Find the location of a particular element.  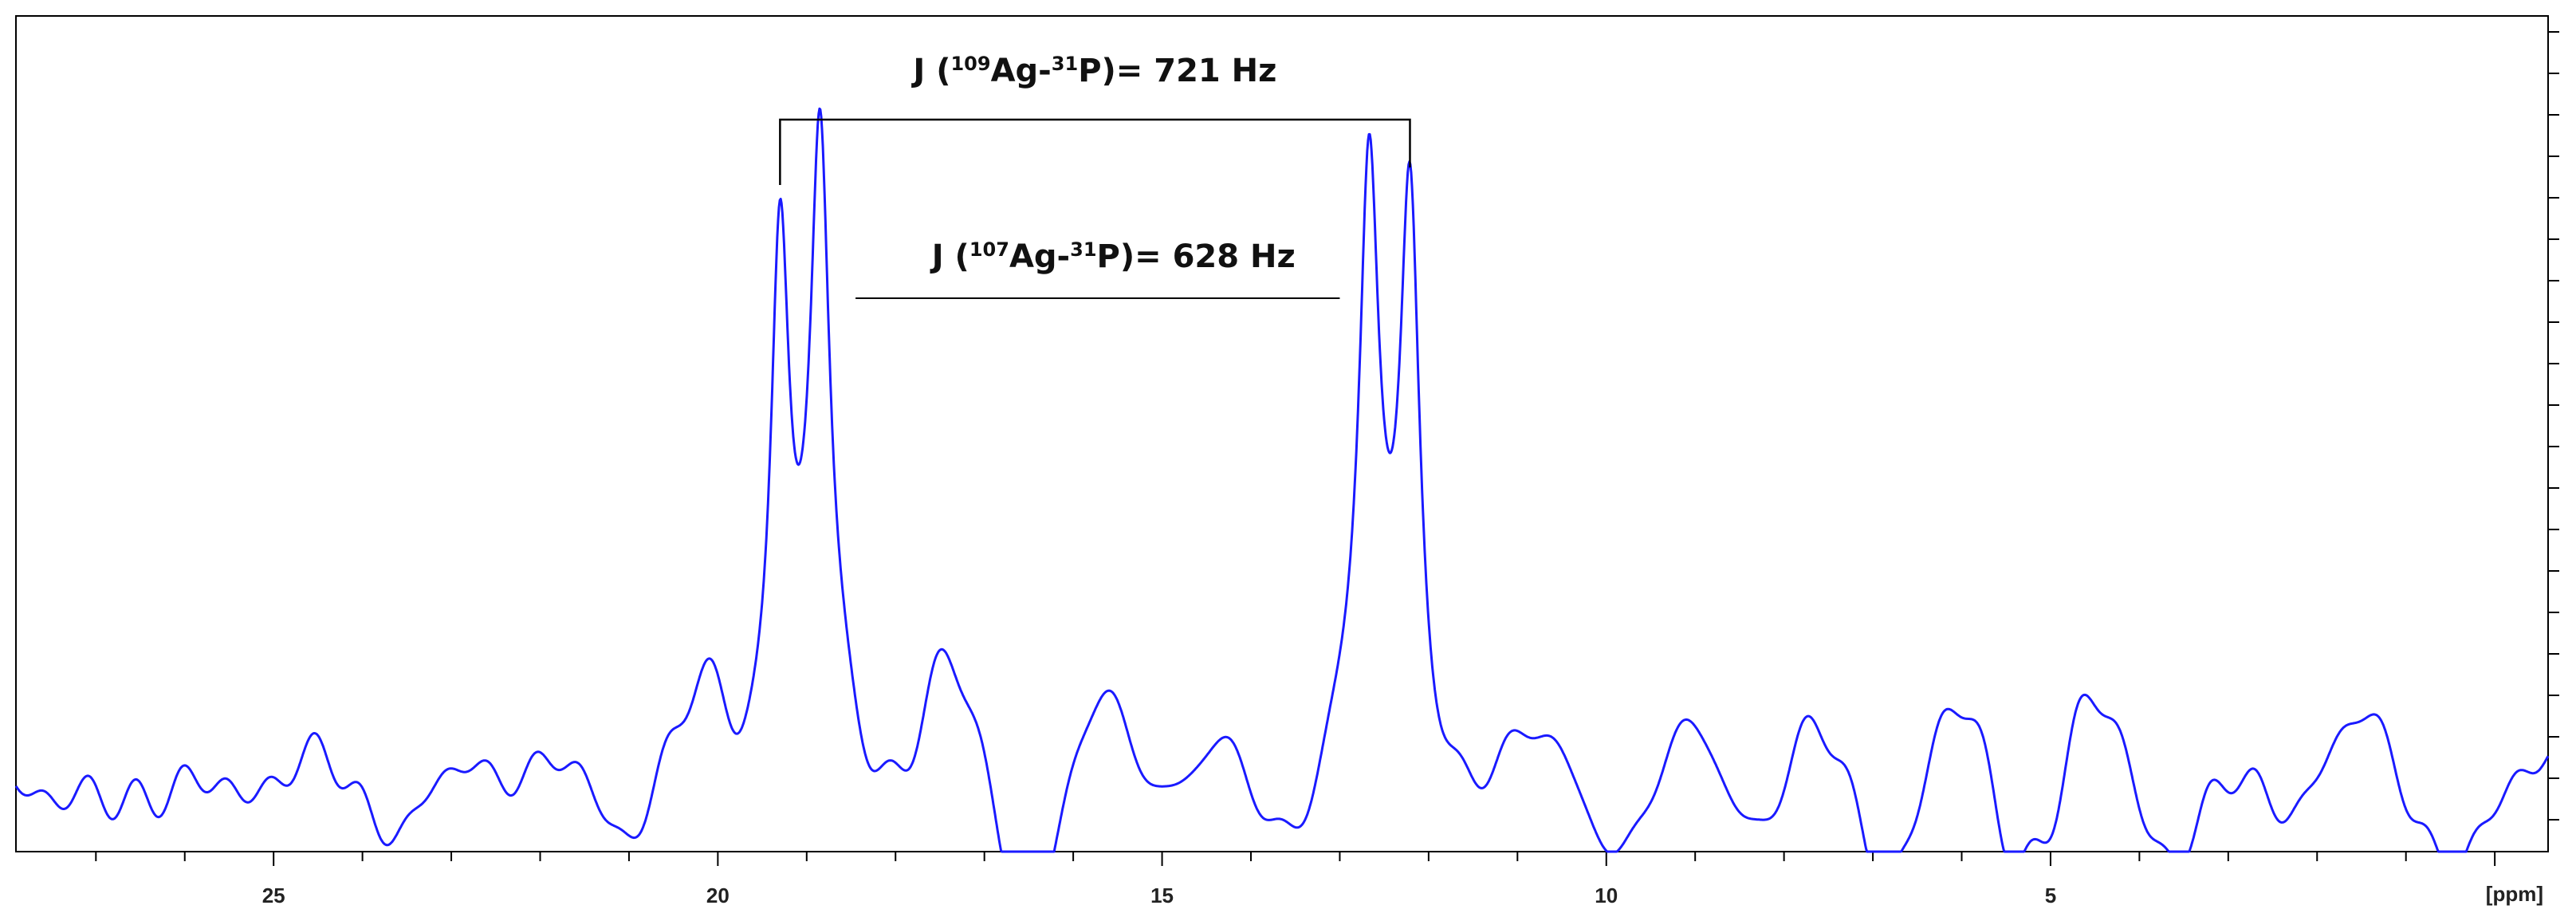

x-tick-label: 25 is located at coordinates (273, 895).